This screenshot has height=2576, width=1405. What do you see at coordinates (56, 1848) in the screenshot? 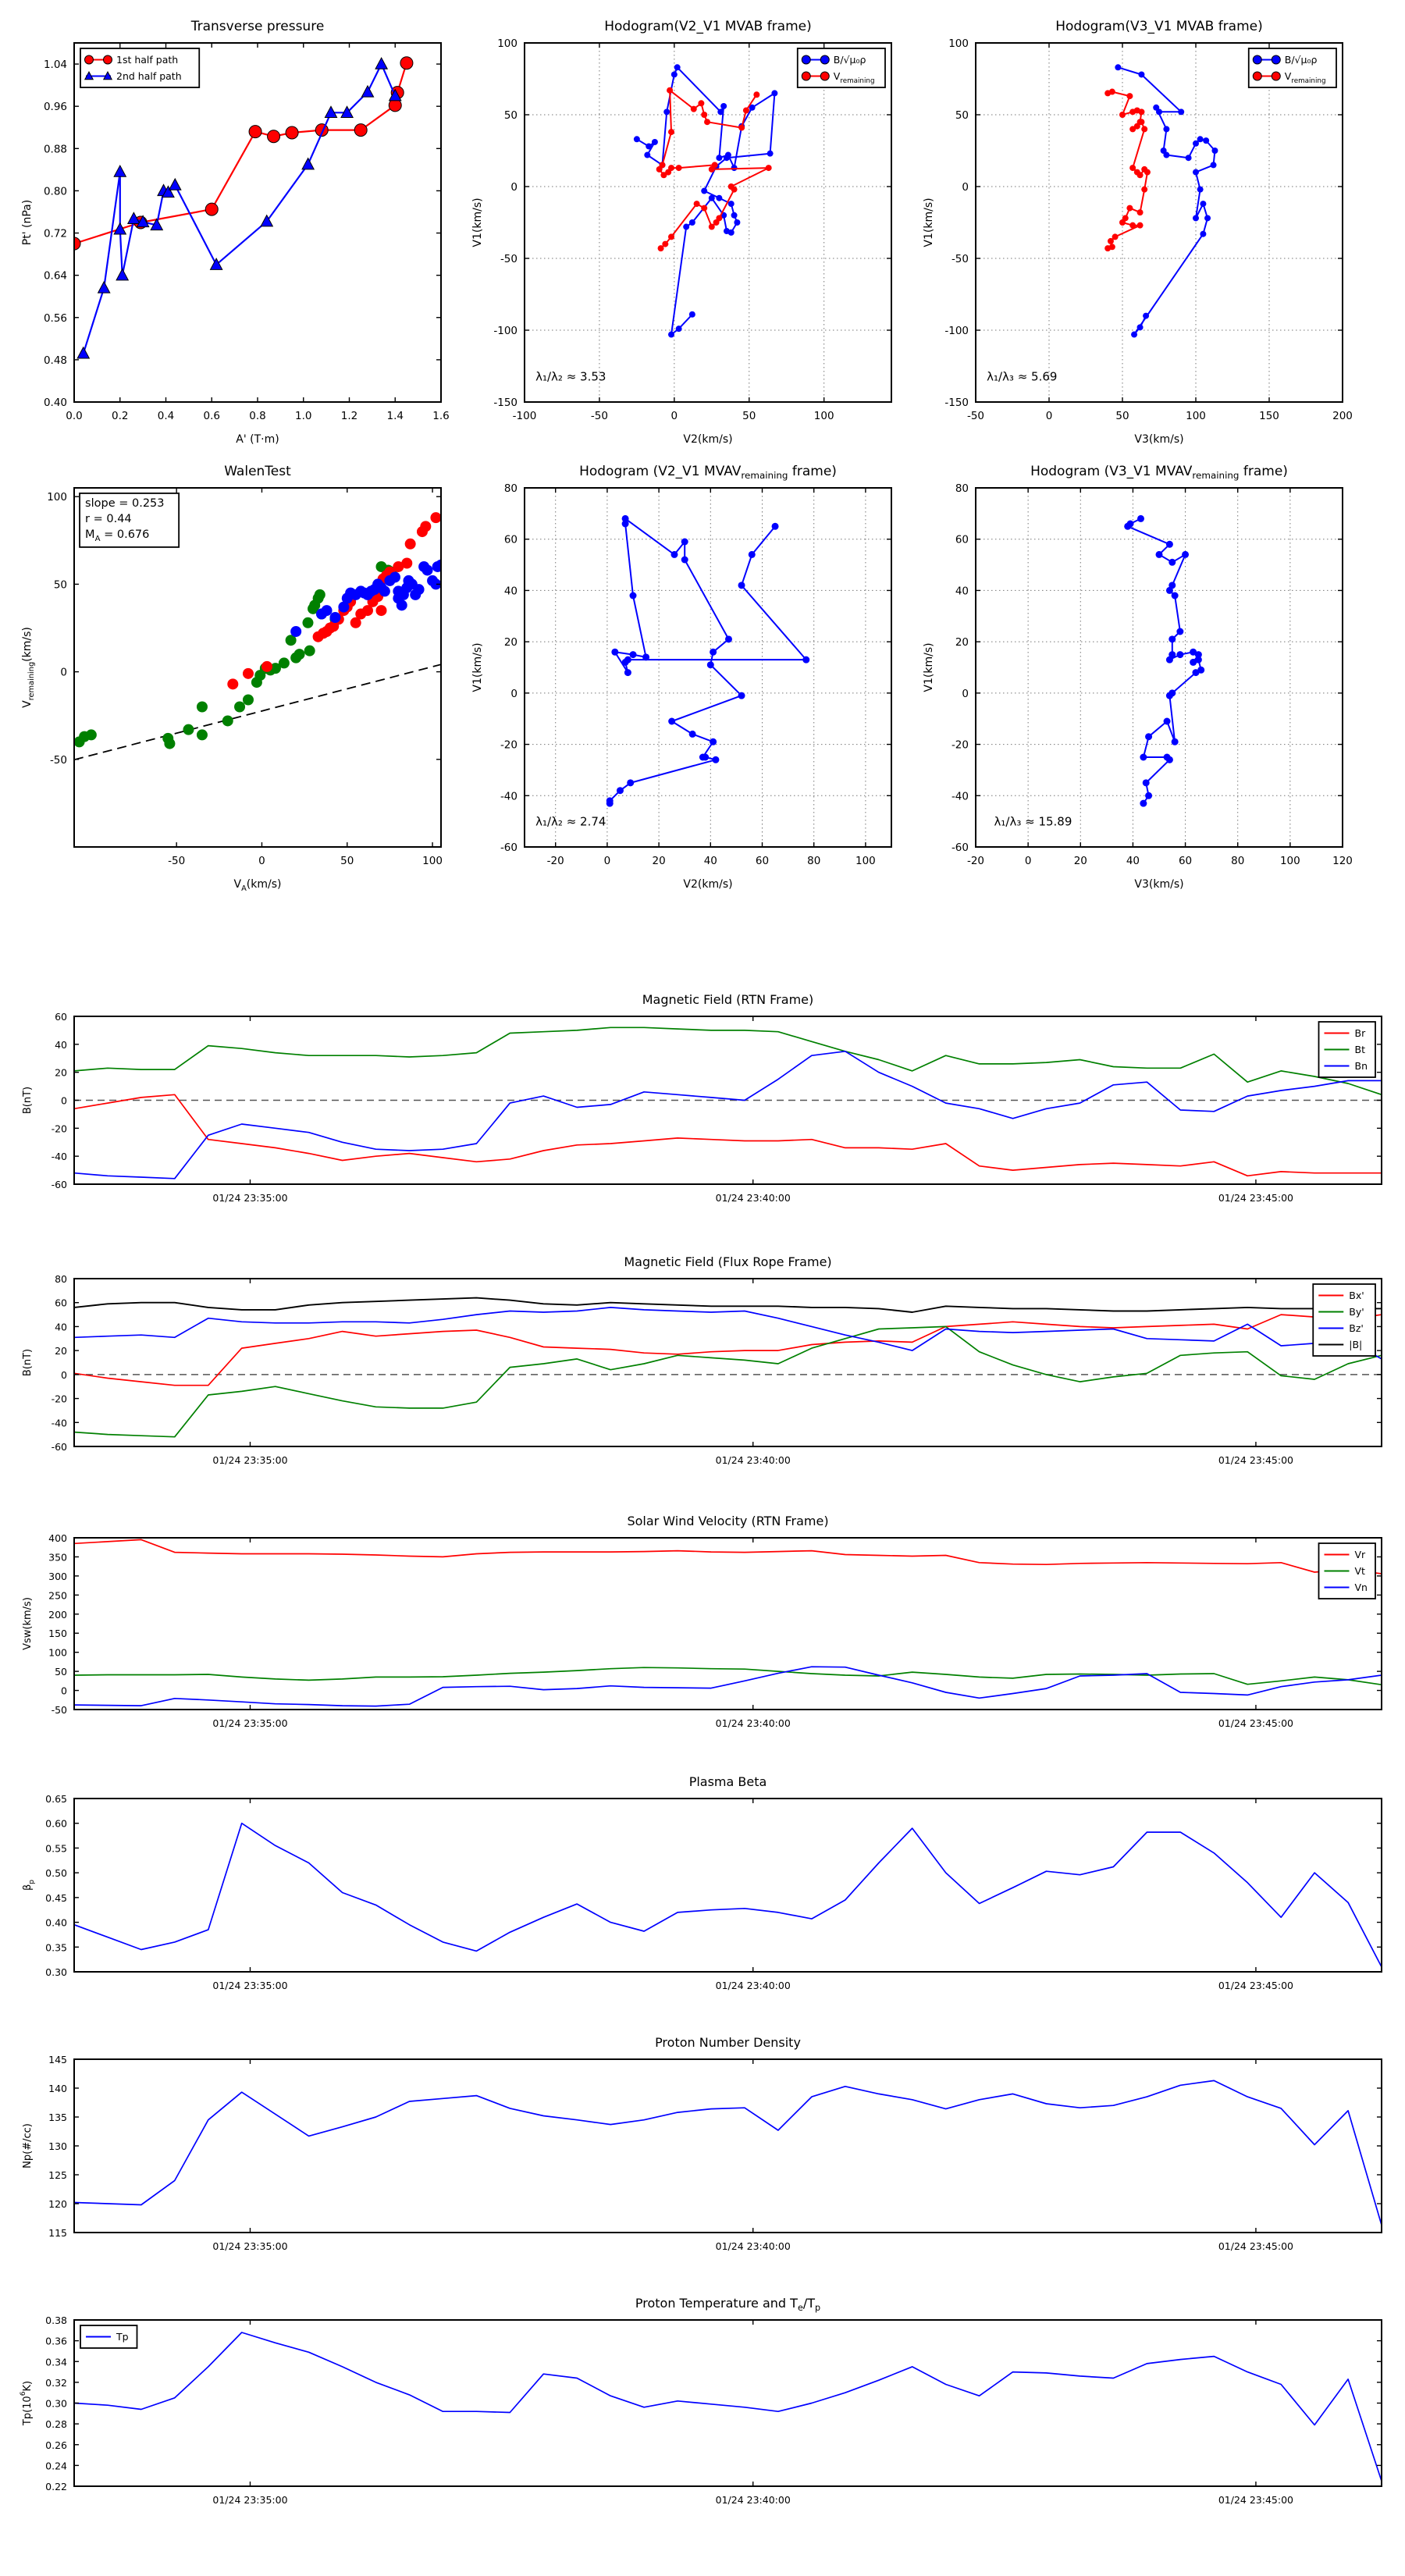
I see `plasma-beta-ytick: 0.55` at bounding box center [56, 1848].